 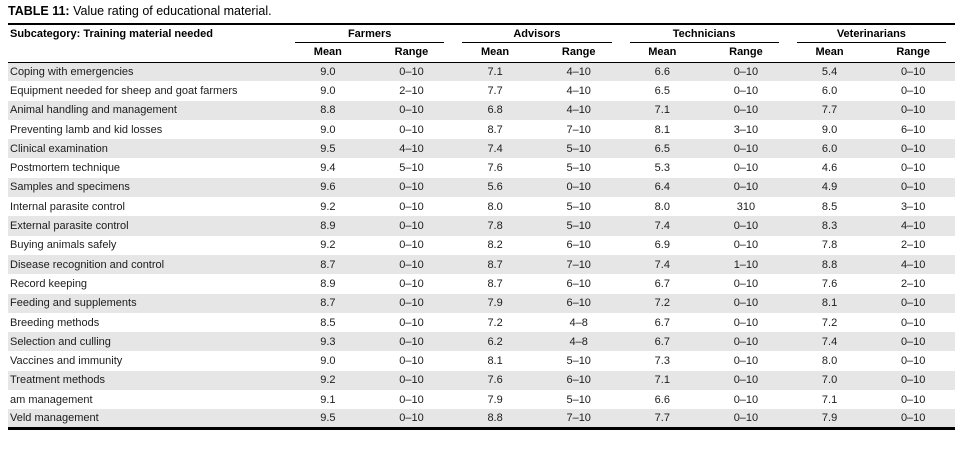 I want to click on cell-mean: 9.2, so click(x=328, y=380).